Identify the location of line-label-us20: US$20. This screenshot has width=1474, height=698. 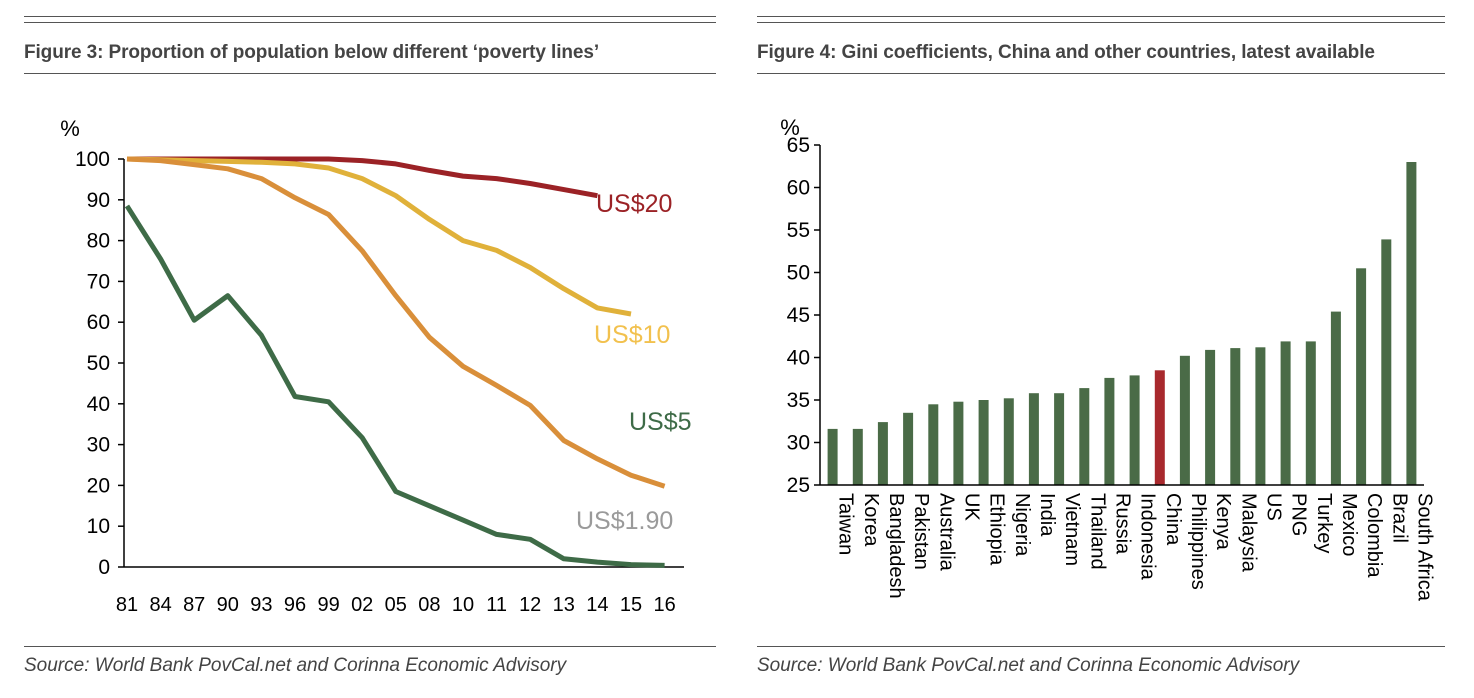
(634, 204).